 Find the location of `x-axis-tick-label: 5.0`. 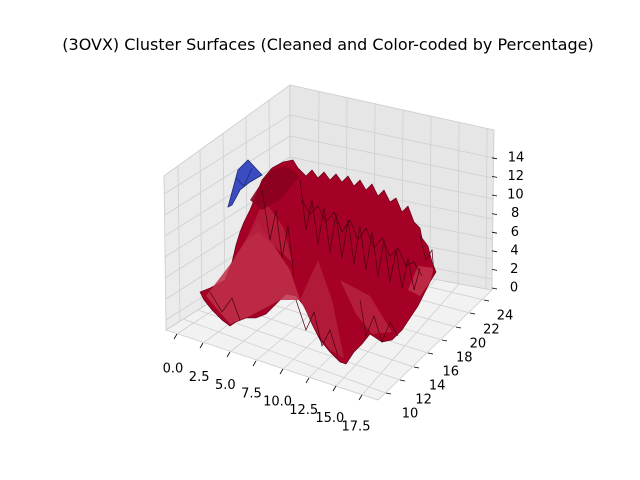

x-axis-tick-label: 5.0 is located at coordinates (225, 385).